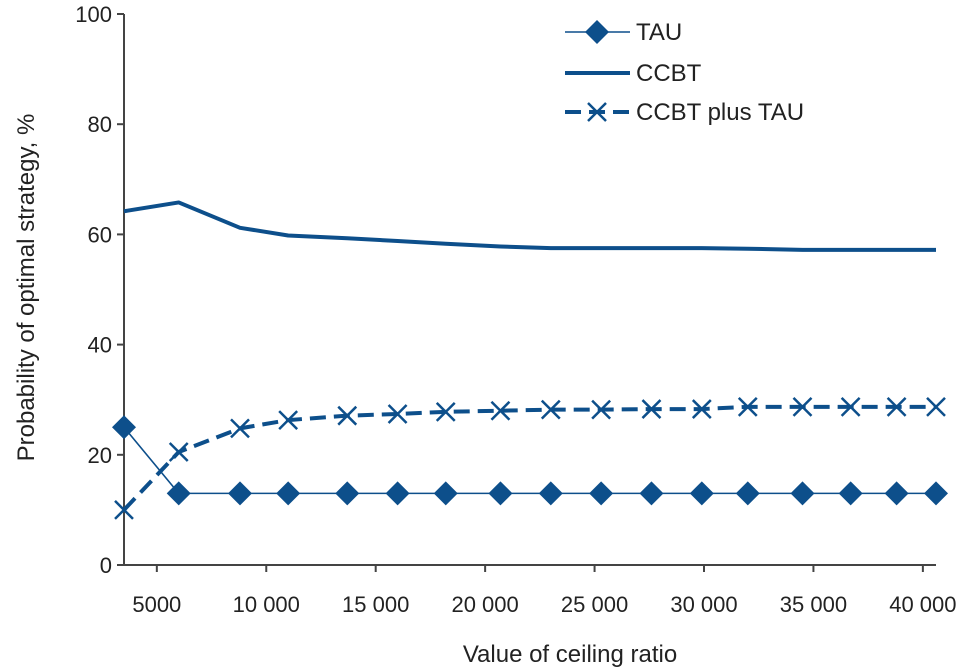 The width and height of the screenshot is (976, 672). Describe the element at coordinates (100, 124) in the screenshot. I see `y-tick-label: 80` at that location.